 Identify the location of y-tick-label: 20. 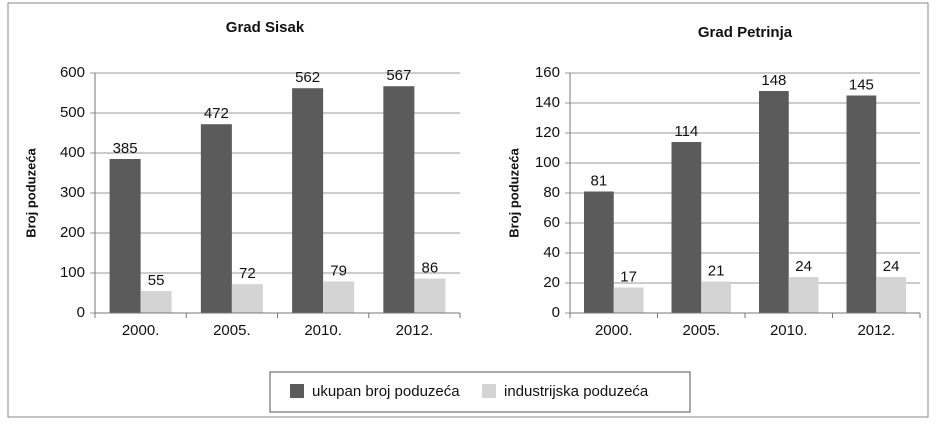
(551, 282).